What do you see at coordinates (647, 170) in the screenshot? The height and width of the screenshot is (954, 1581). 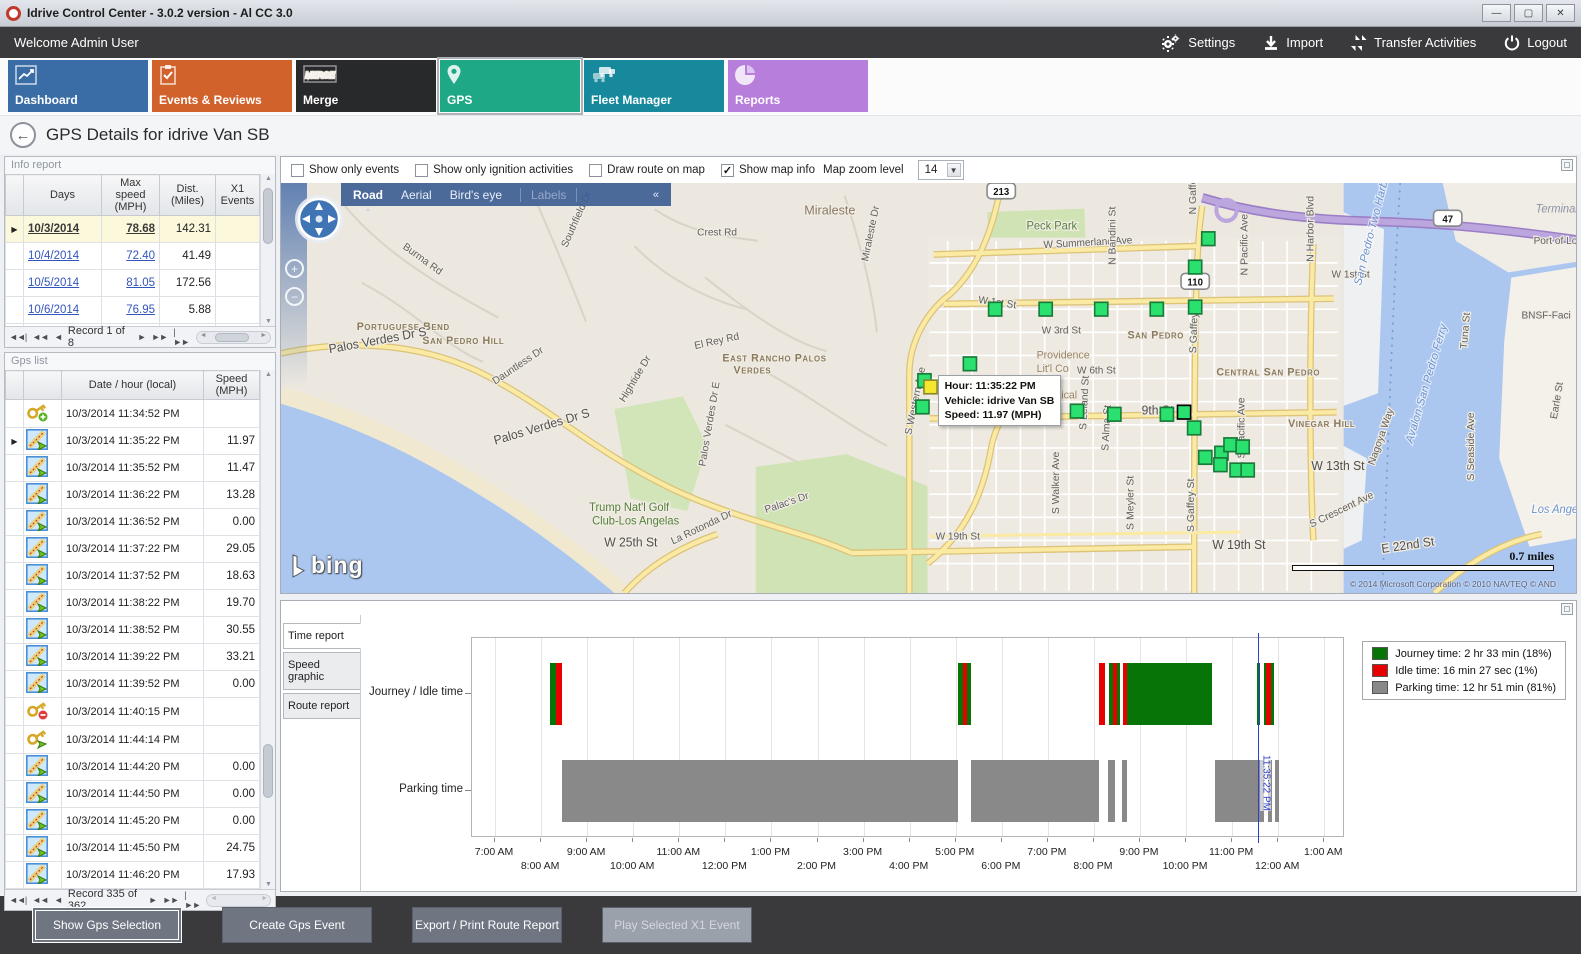 I see `checkbox-draw-route-on-map: Draw route on map` at bounding box center [647, 170].